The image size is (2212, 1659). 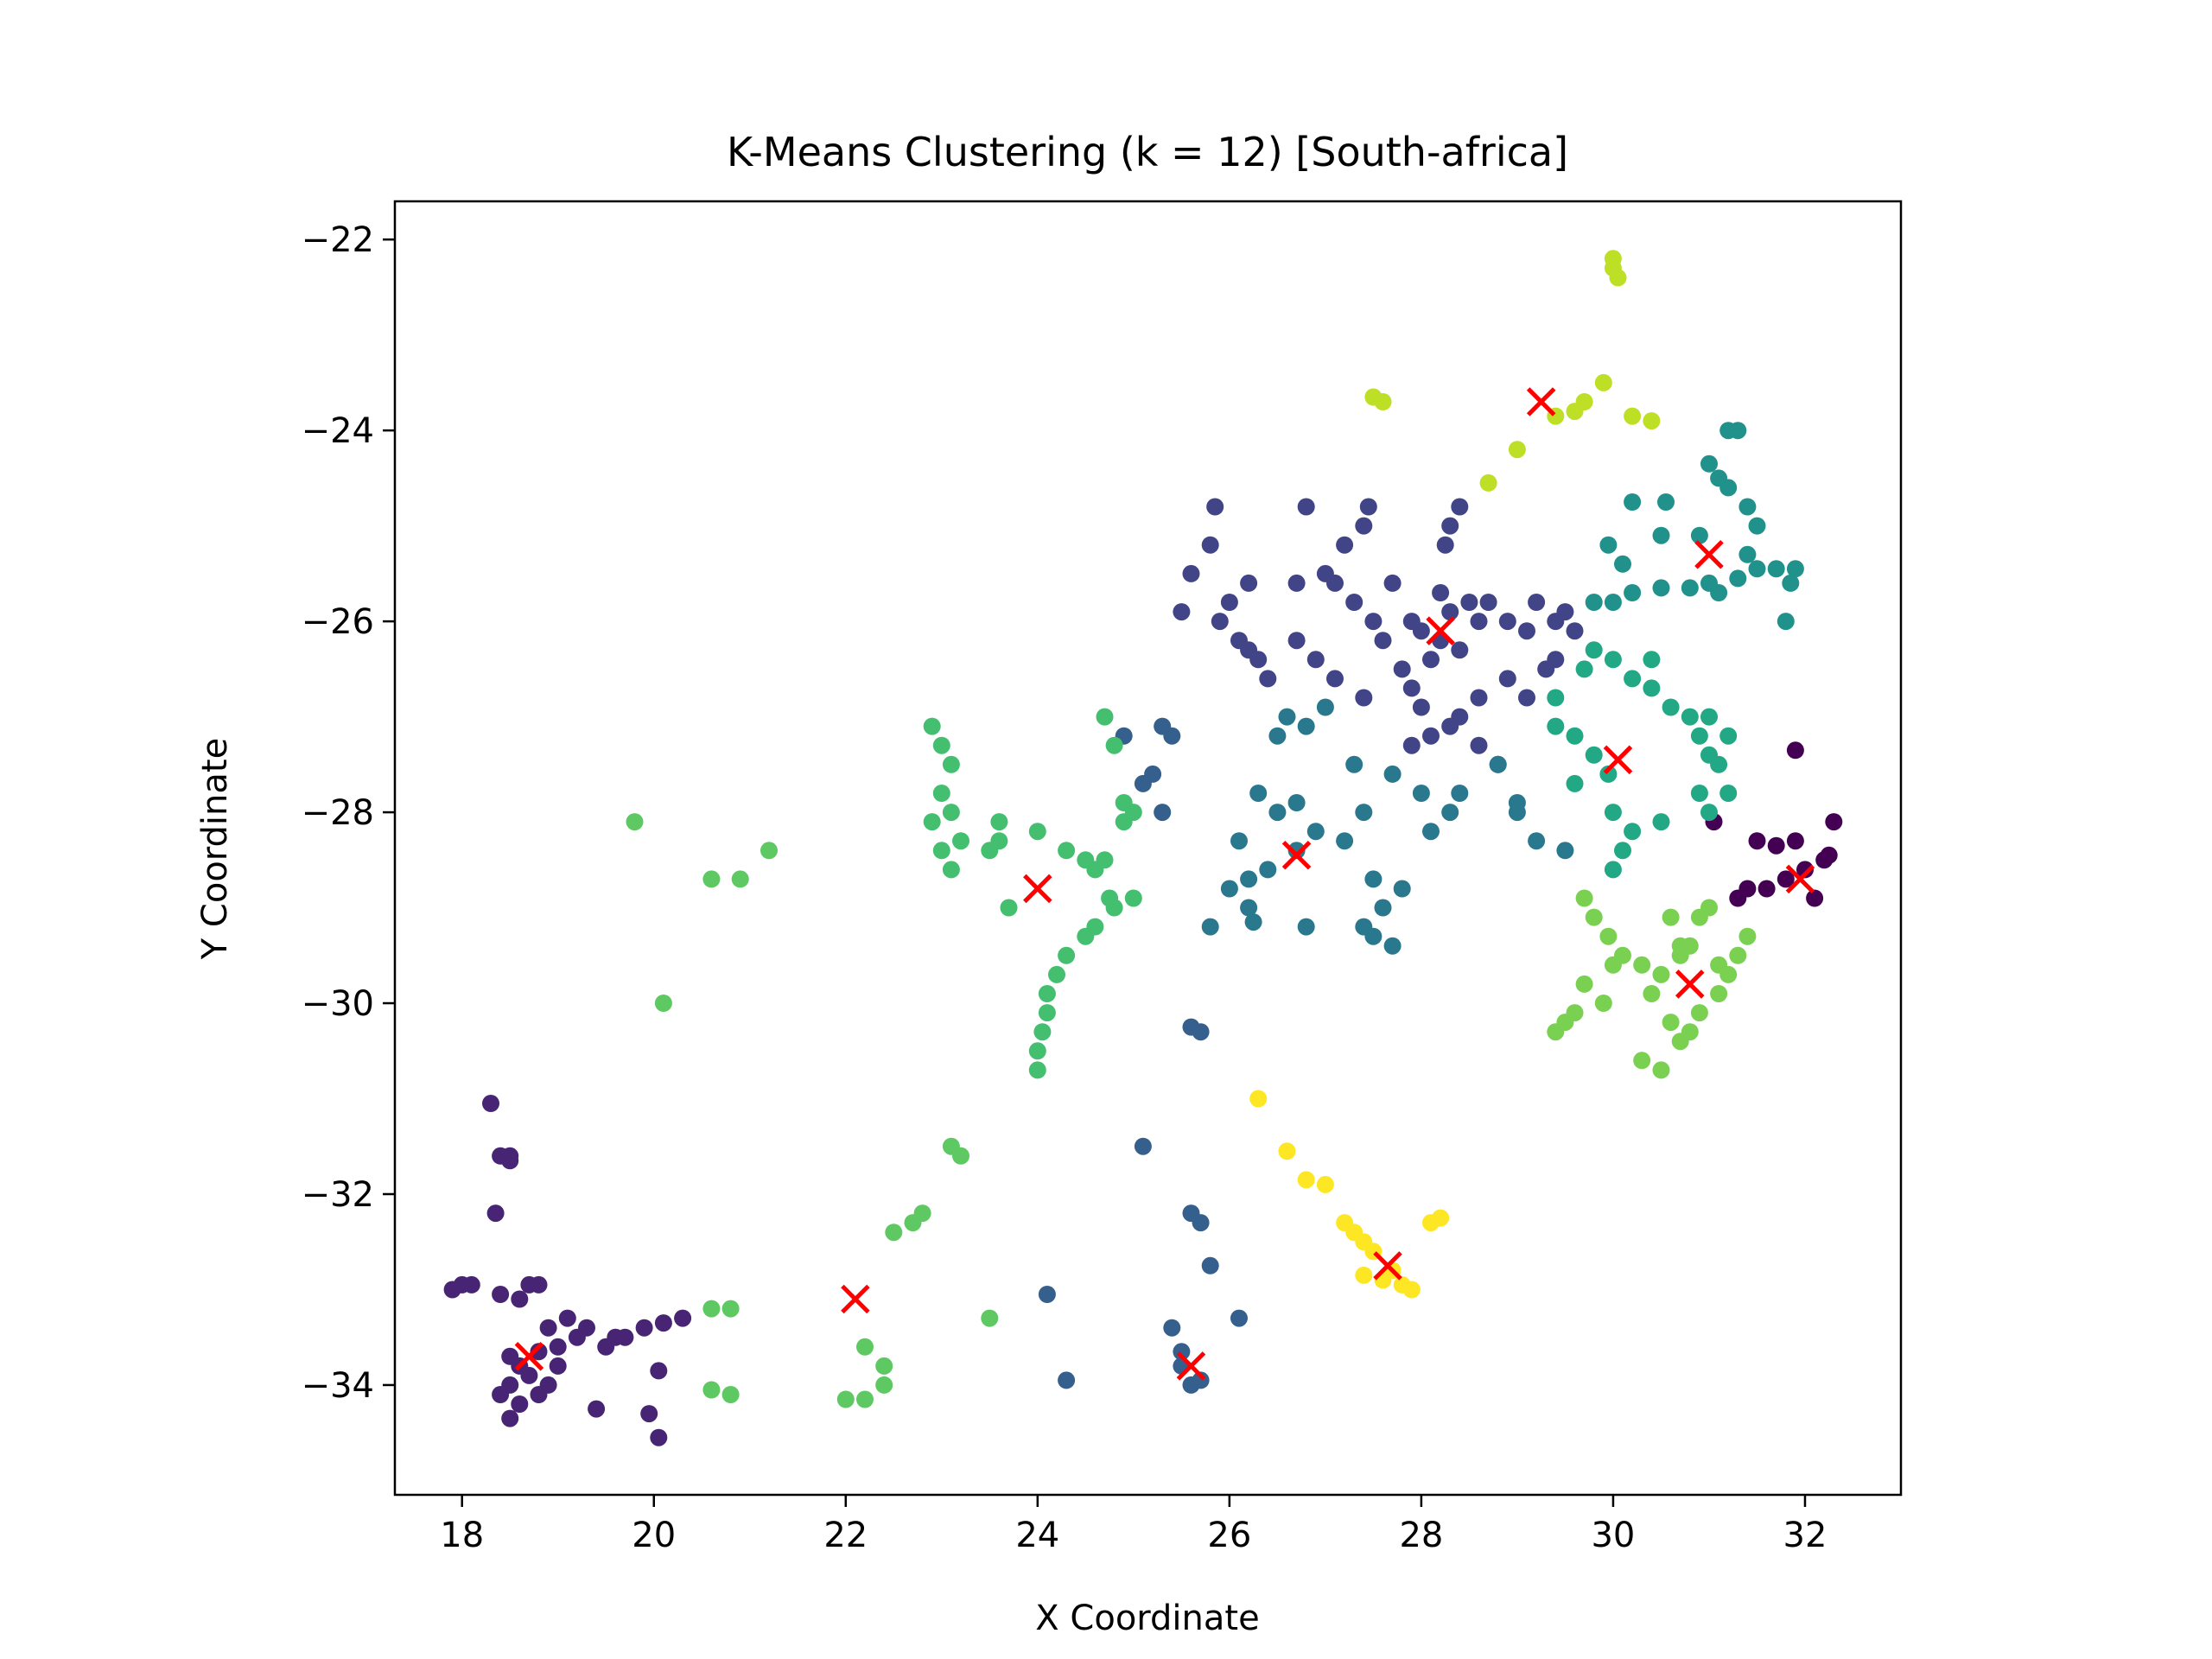 I want to click on x-tick-label: 22, so click(x=845, y=1535).